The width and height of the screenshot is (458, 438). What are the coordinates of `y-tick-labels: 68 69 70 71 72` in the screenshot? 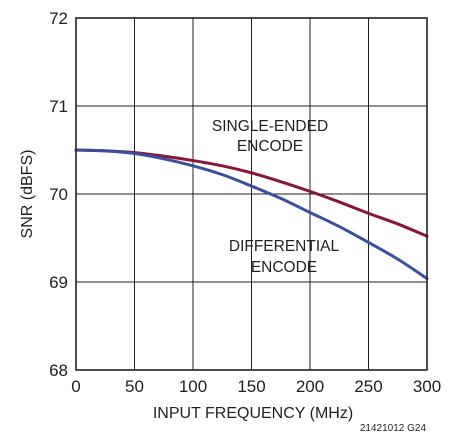 It's located at (58, 194).